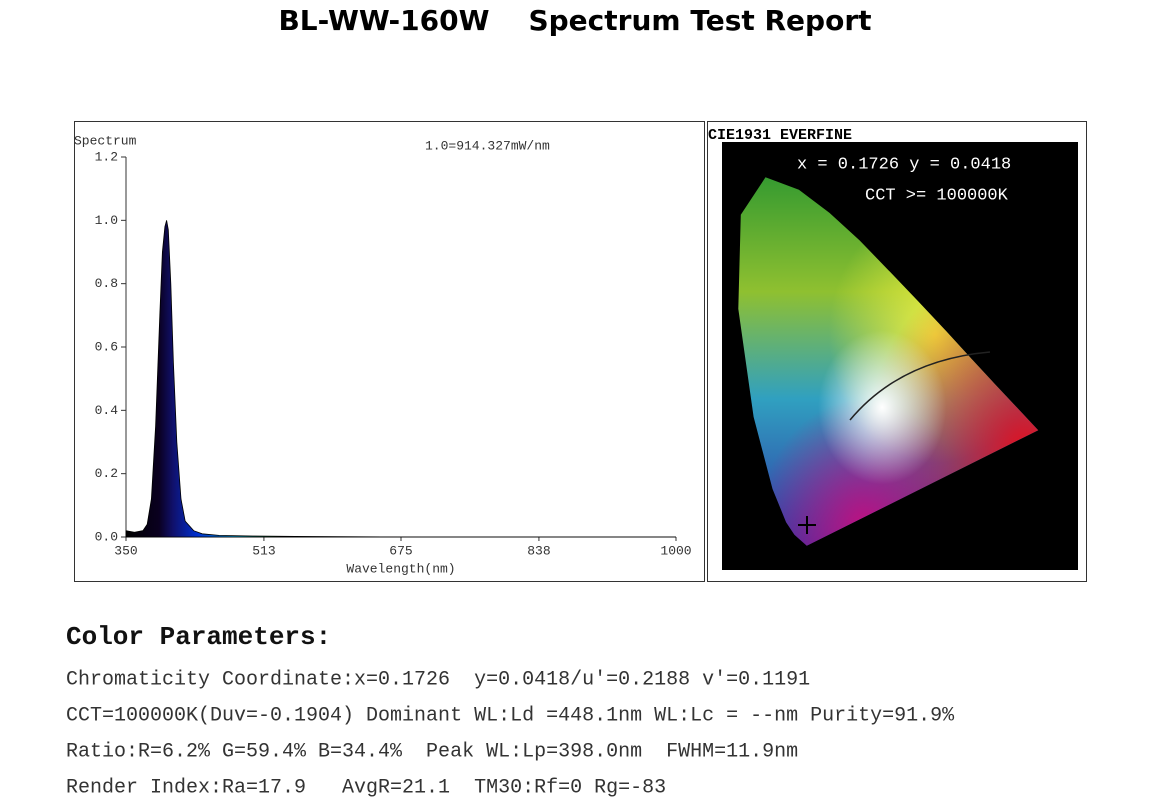 The width and height of the screenshot is (1162, 802). What do you see at coordinates (920, 386) in the screenshot?
I see `planckian-locus` at bounding box center [920, 386].